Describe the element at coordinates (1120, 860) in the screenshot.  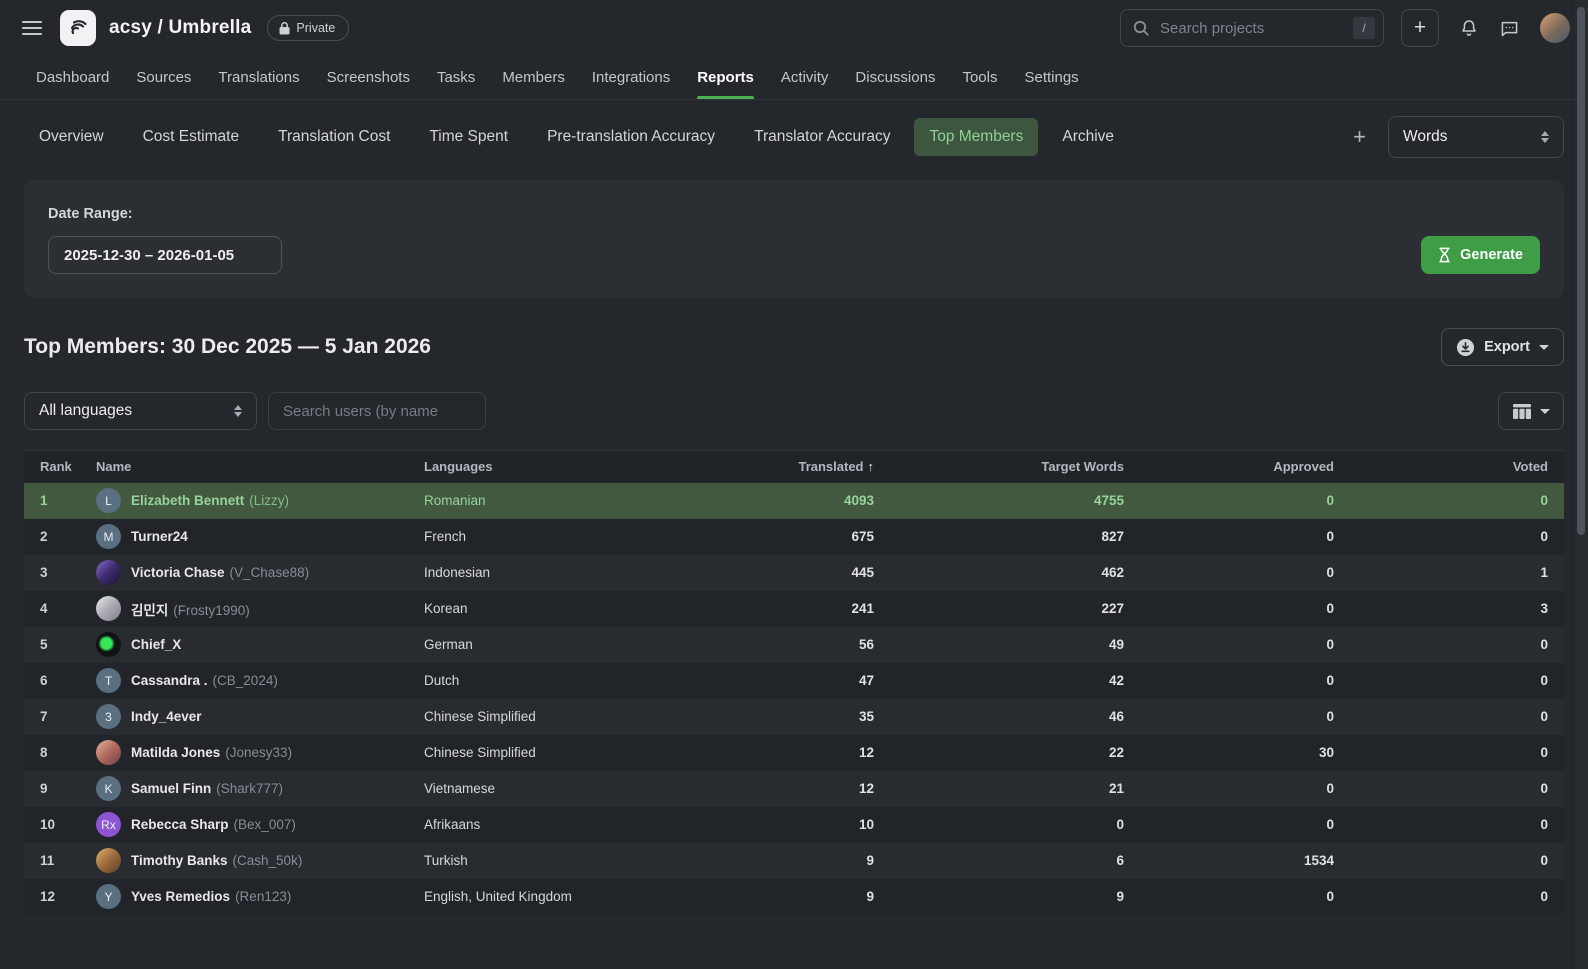
I see `target-words-cell: 6` at that location.